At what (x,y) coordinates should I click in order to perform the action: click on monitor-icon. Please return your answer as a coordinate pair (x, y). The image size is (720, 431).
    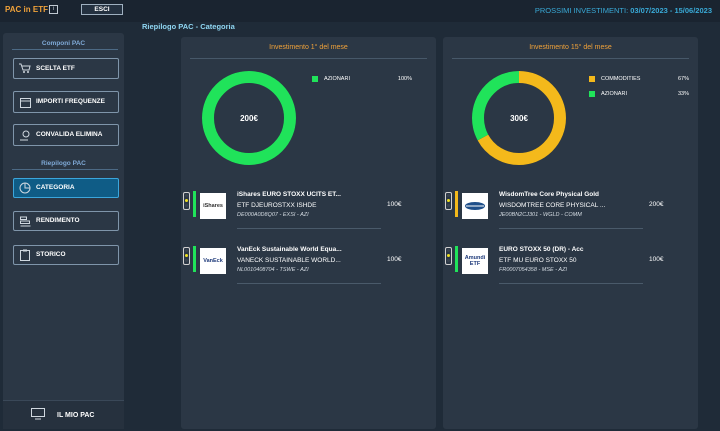
    Looking at the image, I should click on (40, 415).